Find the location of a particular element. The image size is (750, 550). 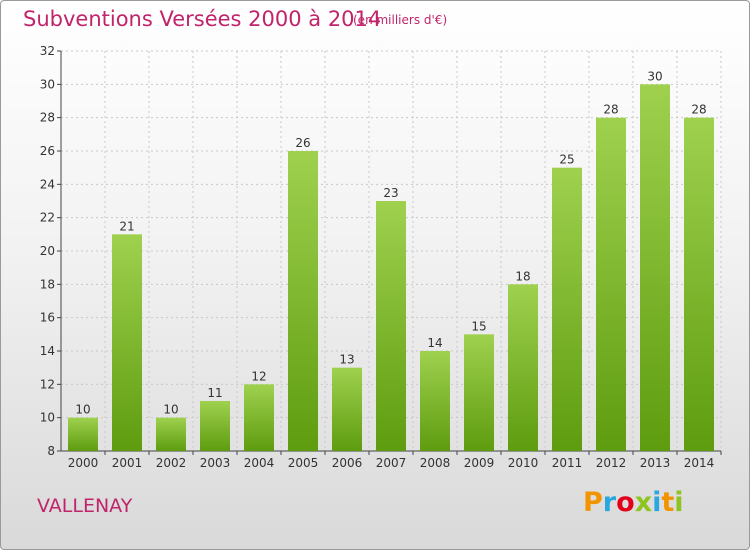

data-label: 26 is located at coordinates (302, 143).